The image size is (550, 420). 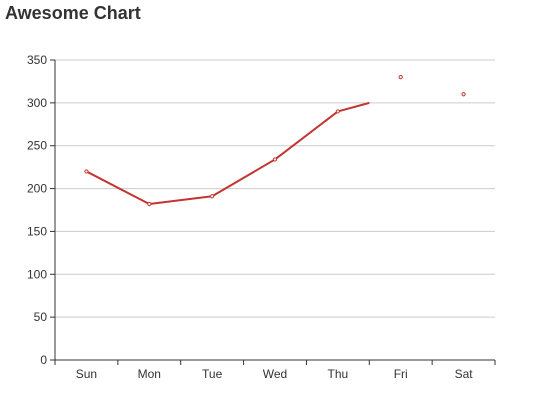 I want to click on chart-title: Awesome Chart, so click(x=73, y=13).